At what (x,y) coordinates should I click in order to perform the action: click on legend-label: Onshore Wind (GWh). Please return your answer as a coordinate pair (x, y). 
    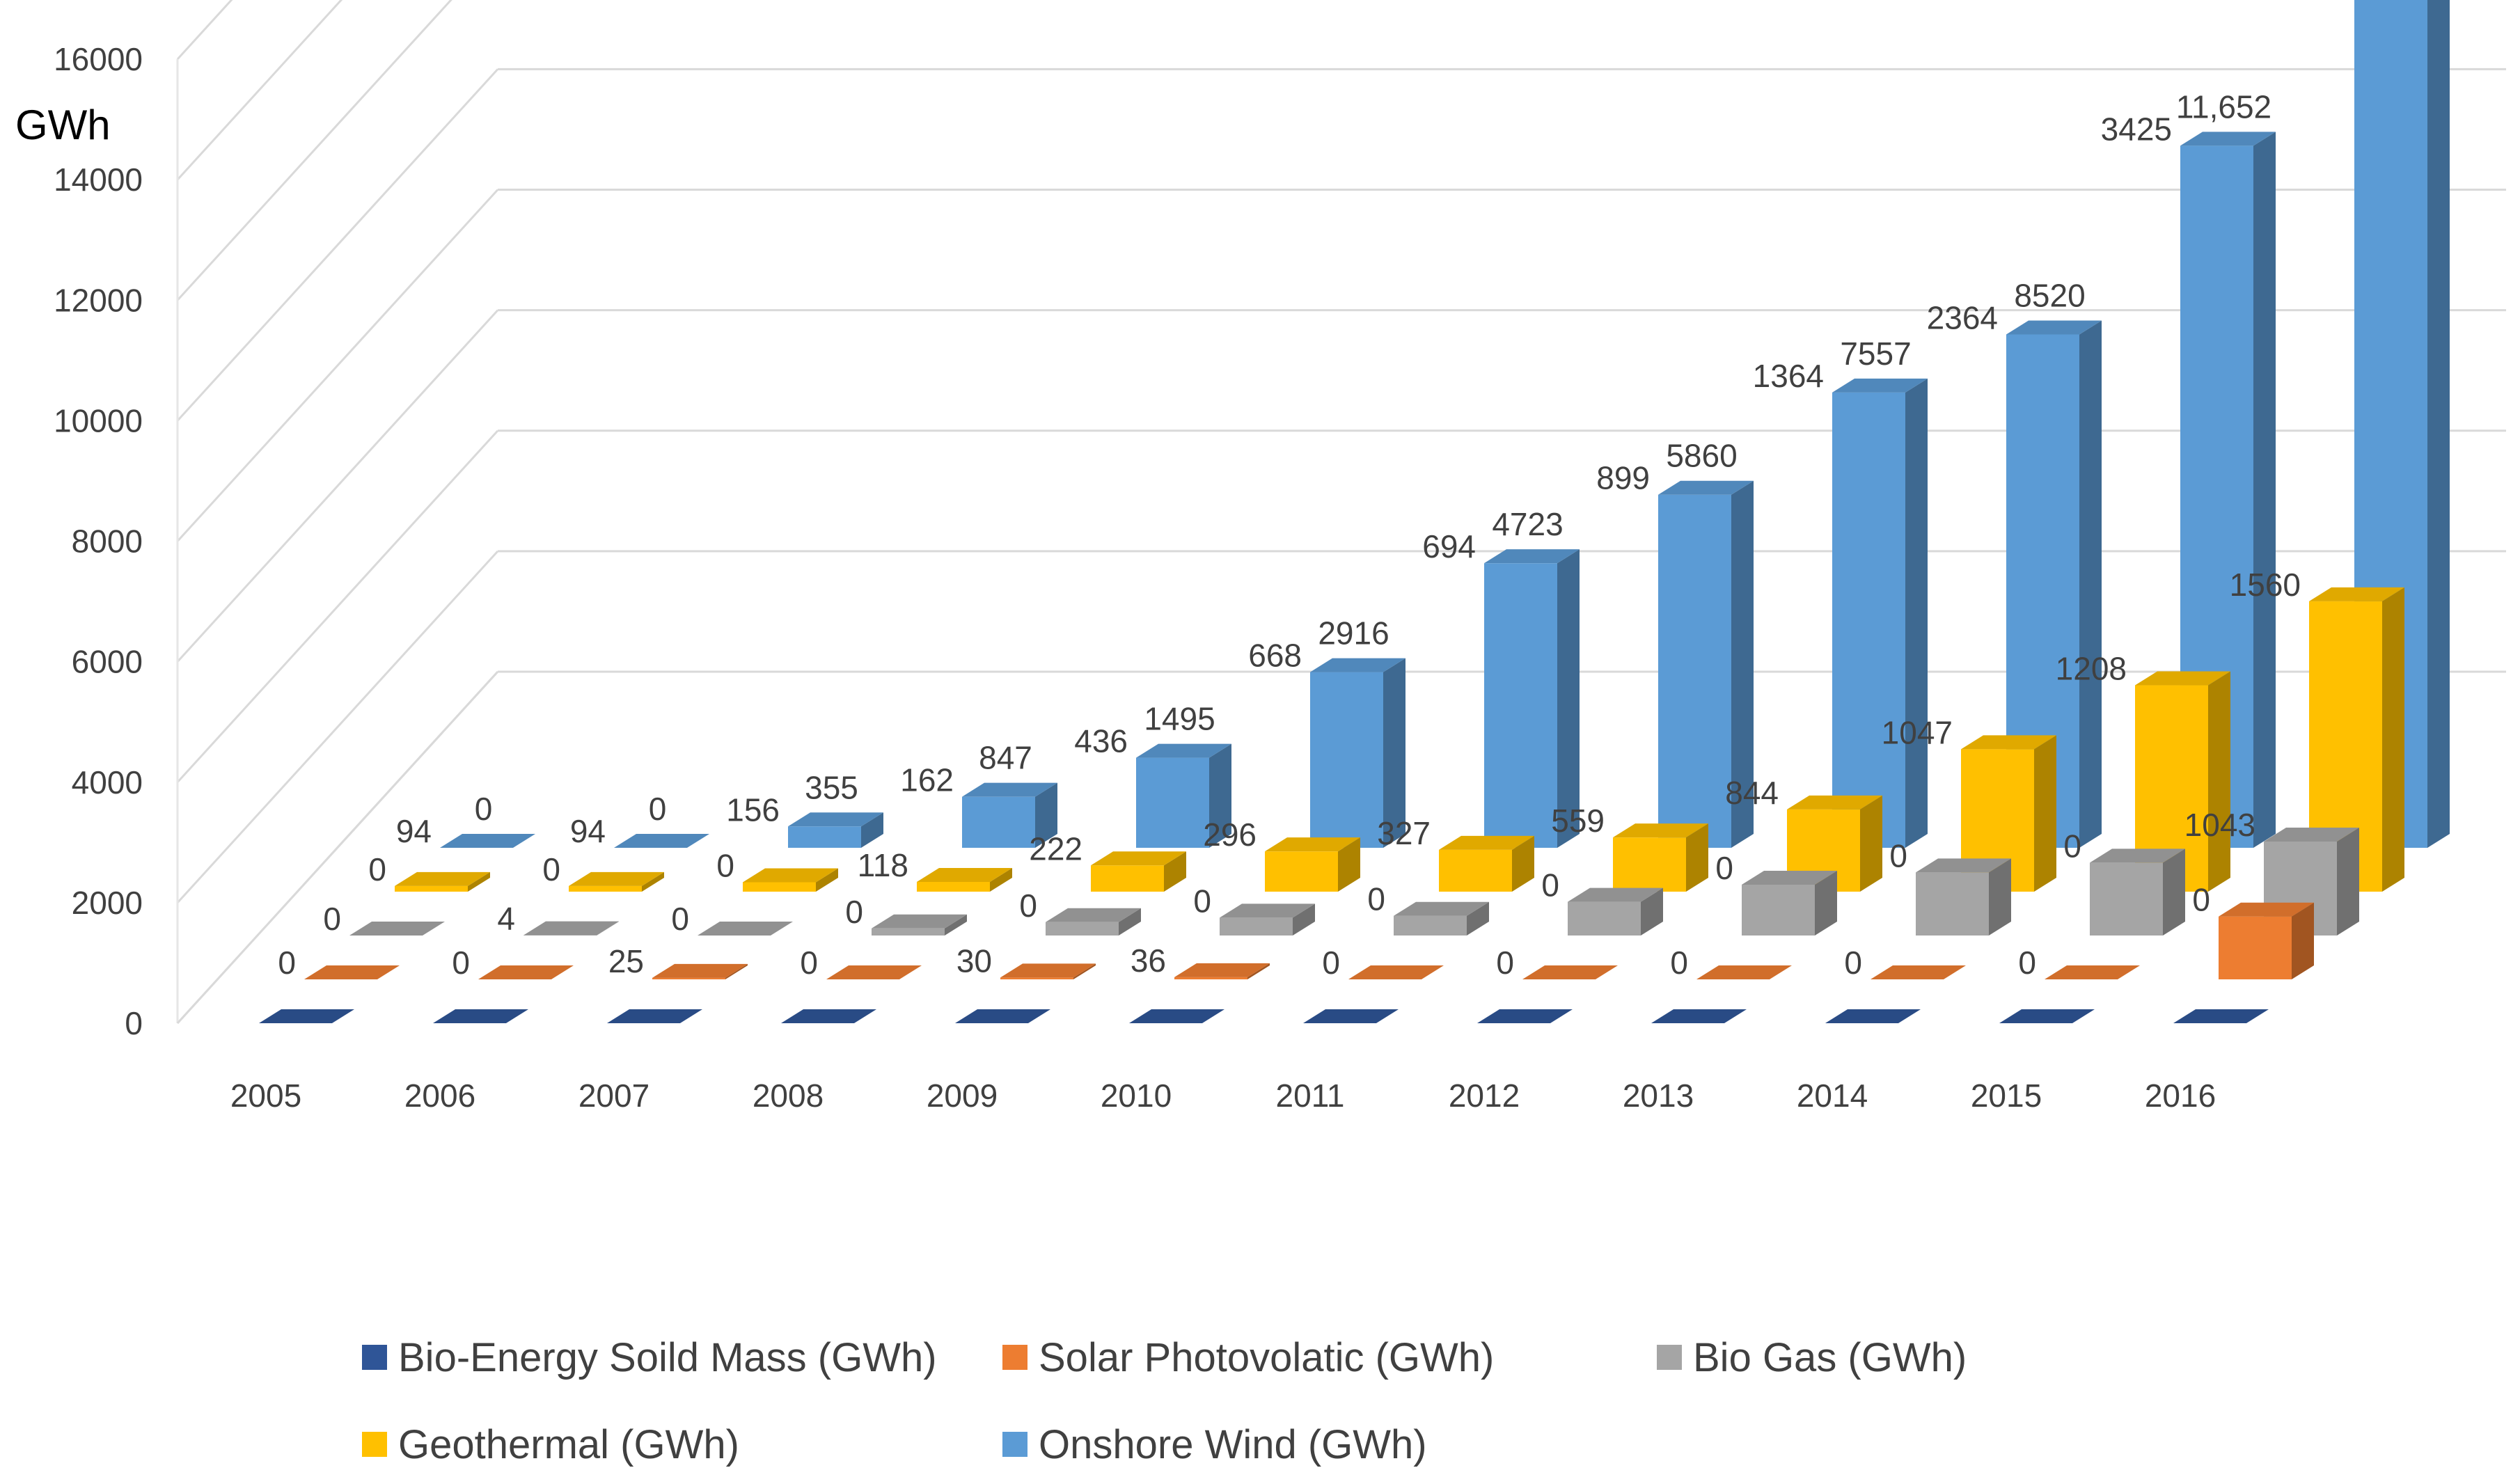
    Looking at the image, I should click on (1233, 1445).